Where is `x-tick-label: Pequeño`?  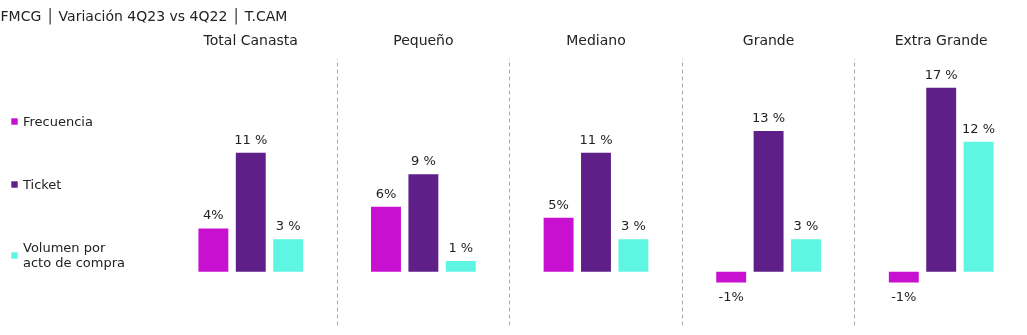 x-tick-label: Pequeño is located at coordinates (423, 39).